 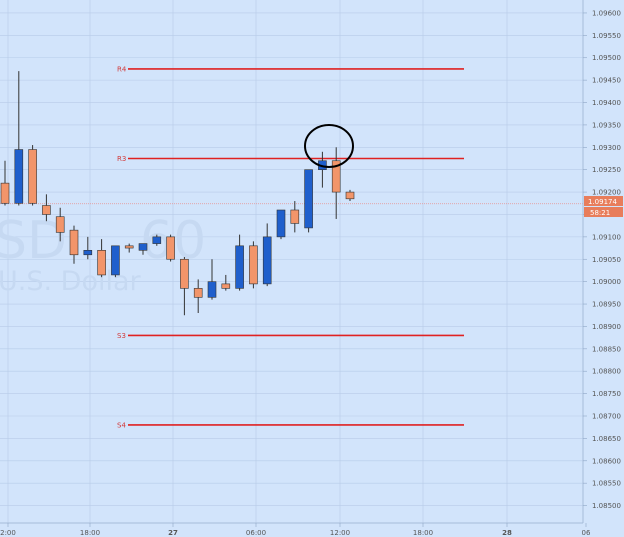 I want to click on x-tick-labels: 2:00 18:00 27 06:00 12:00 18:00 28 06, so click(x=295, y=530).